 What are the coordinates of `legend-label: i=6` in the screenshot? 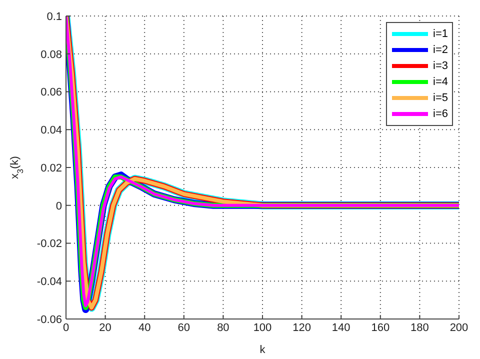 It's located at (440, 114).